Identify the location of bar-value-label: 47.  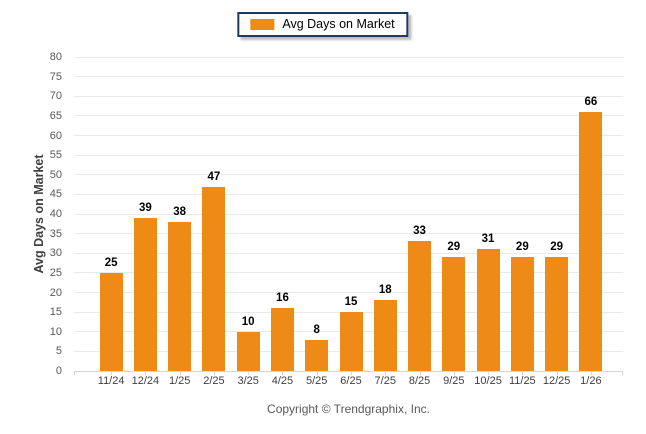
(214, 177).